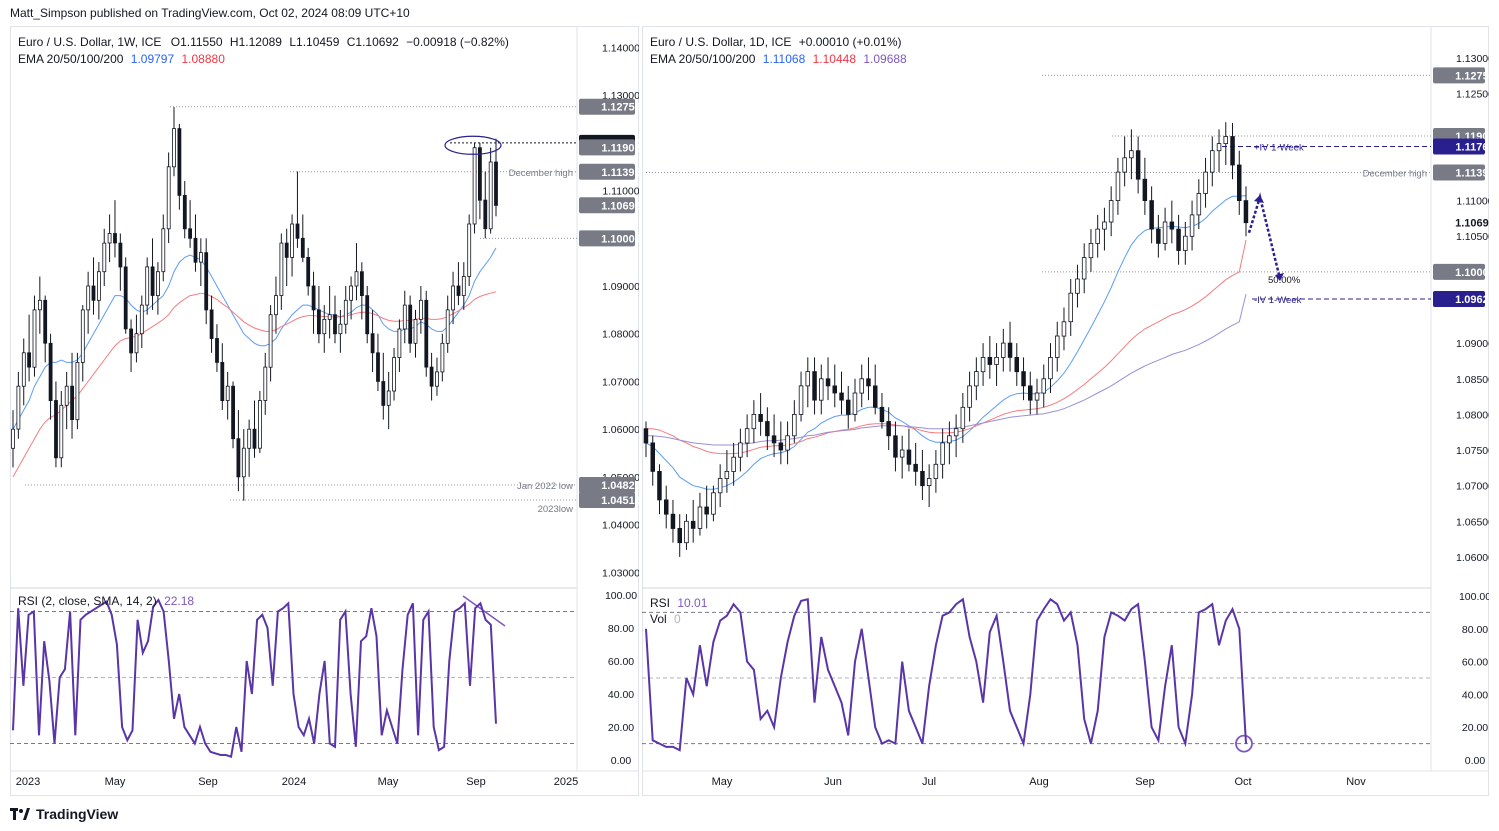 Image resolution: width=1499 pixels, height=831 pixels. I want to click on L-rsi-tick: 80.00, so click(621, 629).